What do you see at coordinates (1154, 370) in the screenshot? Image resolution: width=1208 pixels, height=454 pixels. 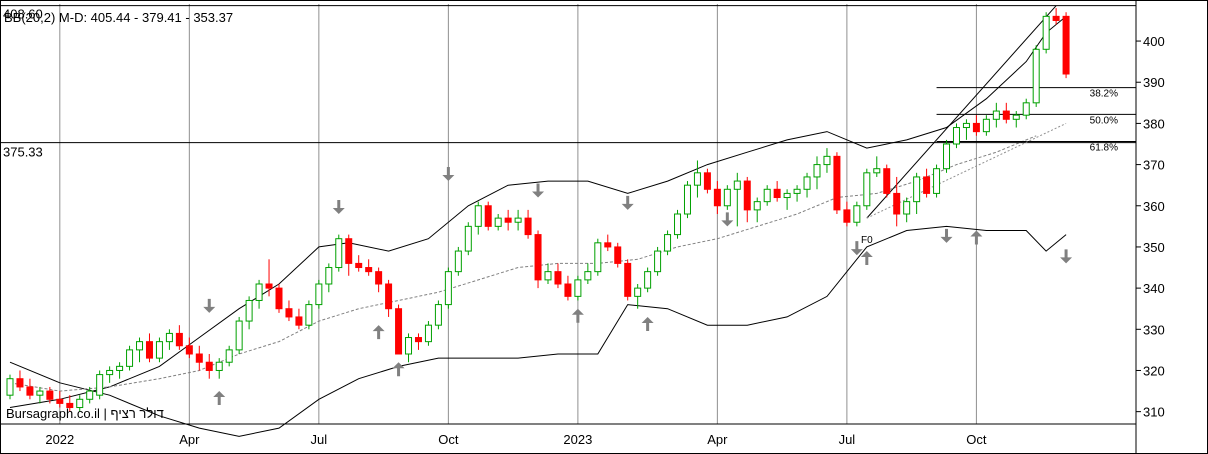 I see `y-tick-label: 320` at bounding box center [1154, 370].